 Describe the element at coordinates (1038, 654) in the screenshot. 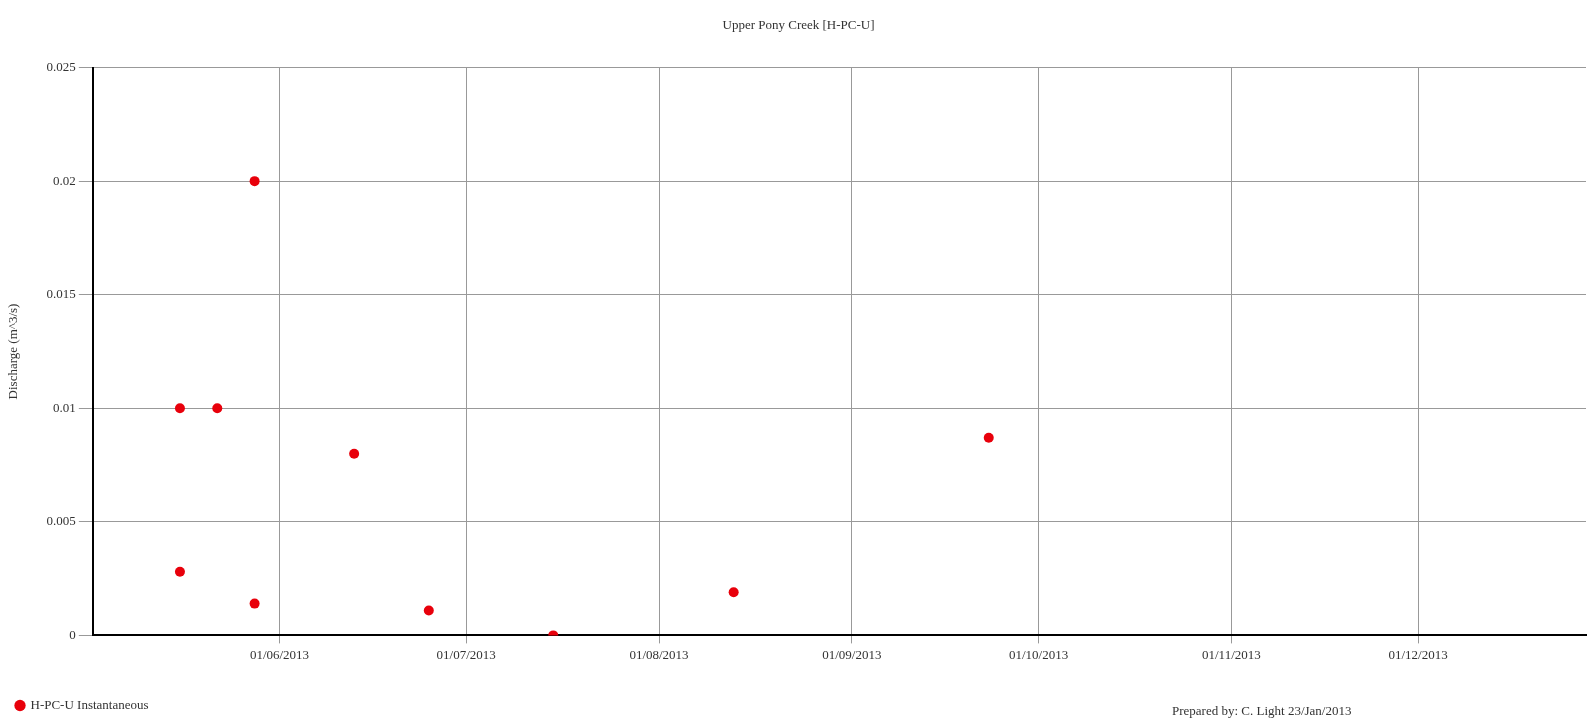

I see `x-tick-label: 01/10/2013` at that location.